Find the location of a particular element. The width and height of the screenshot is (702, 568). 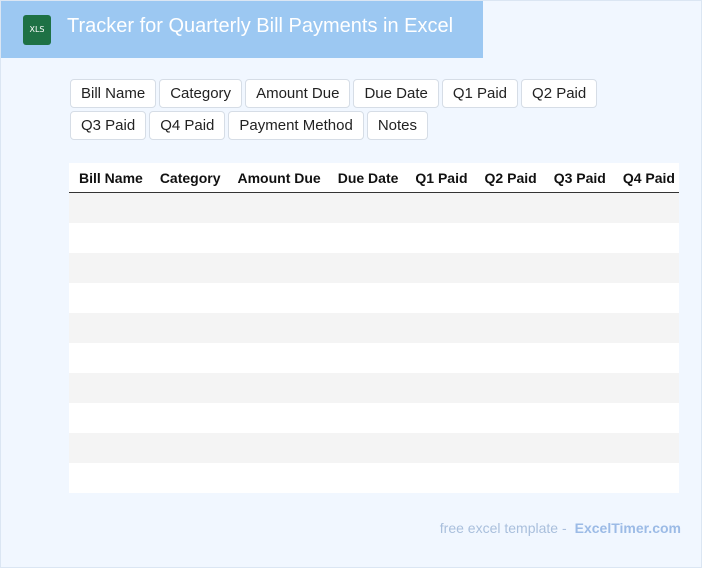

field-chip: Due Date is located at coordinates (396, 93).